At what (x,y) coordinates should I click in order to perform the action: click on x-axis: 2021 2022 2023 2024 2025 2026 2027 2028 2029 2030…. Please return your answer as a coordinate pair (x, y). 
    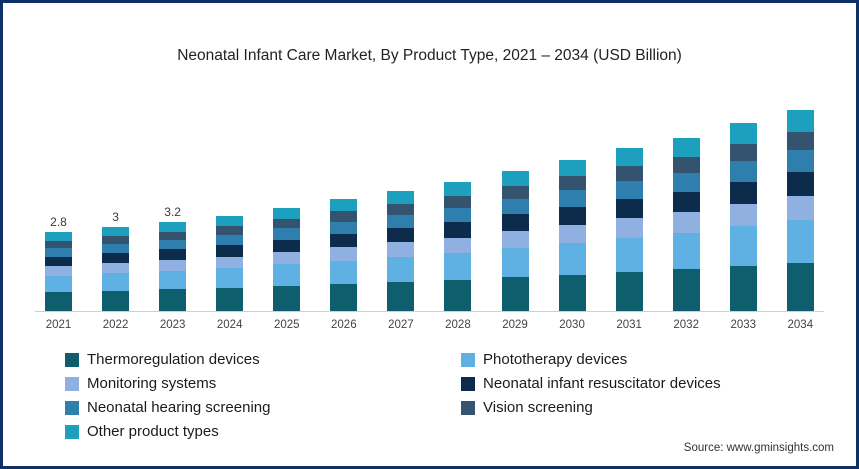
    Looking at the image, I should click on (429, 321).